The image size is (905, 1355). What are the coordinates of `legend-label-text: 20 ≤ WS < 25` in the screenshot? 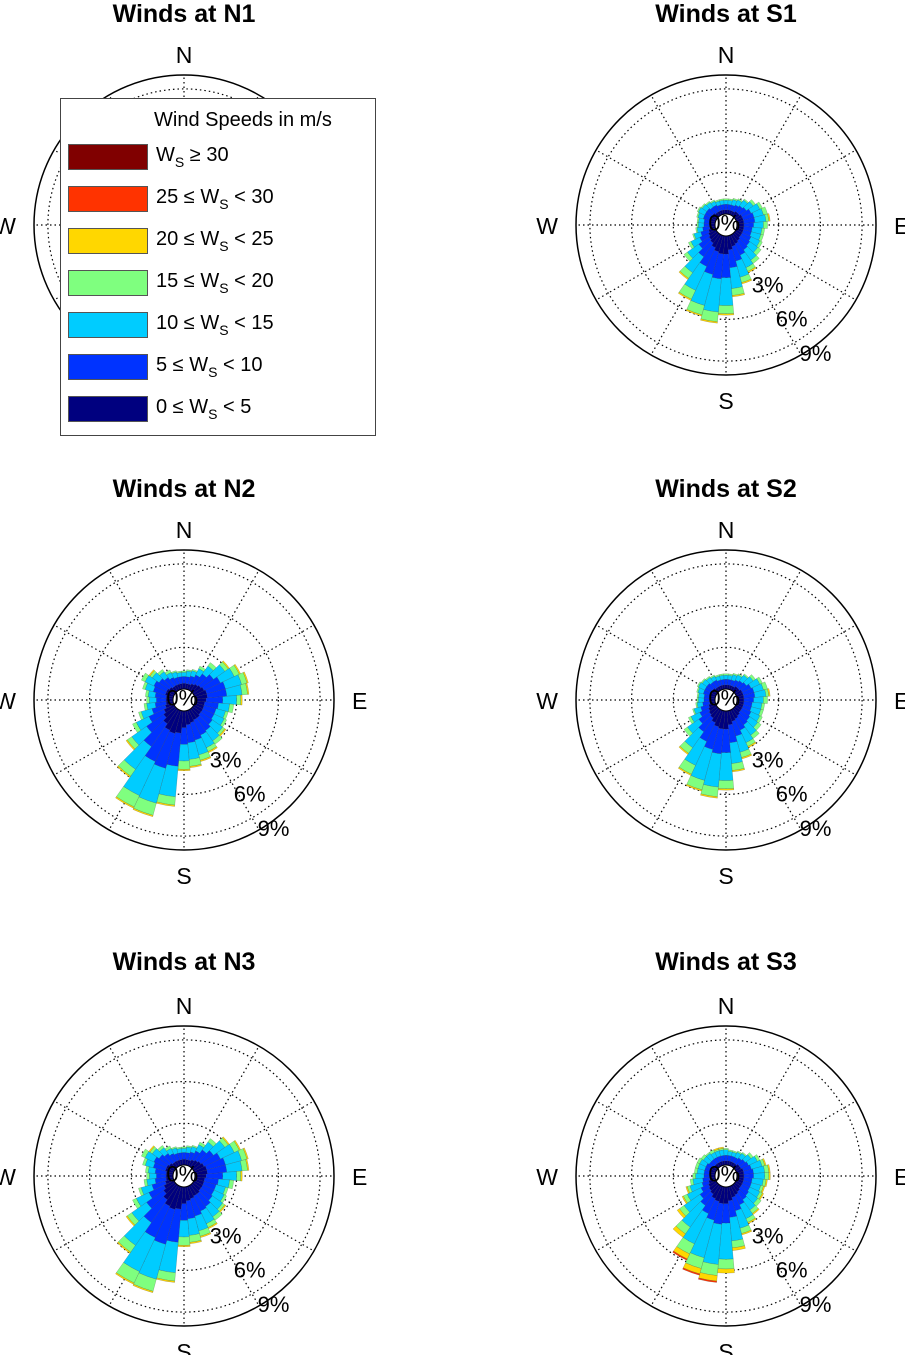 It's located at (215, 241).